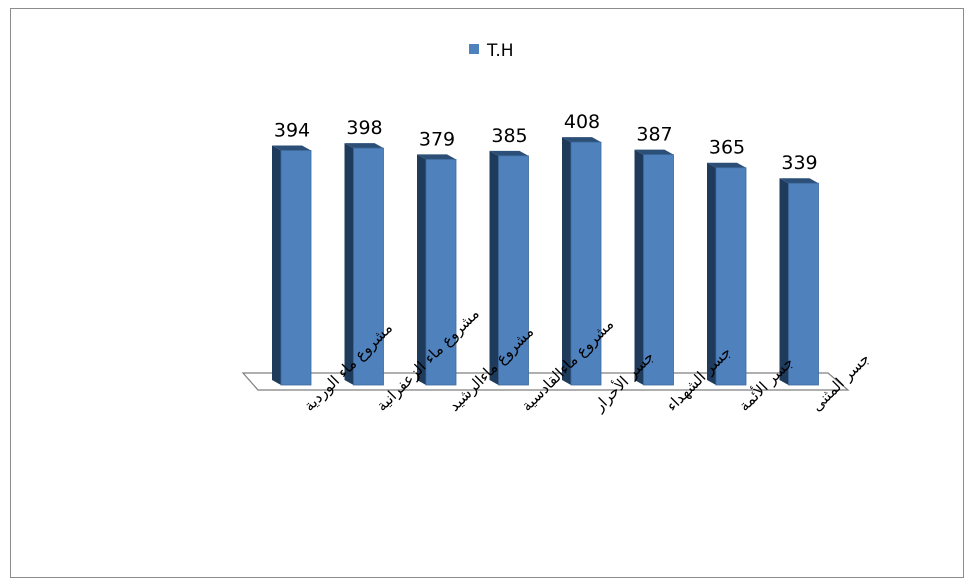 Image resolution: width=973 pixels, height=583 pixels. Describe the element at coordinates (292, 130) in the screenshot. I see `data-label-1: 394` at that location.